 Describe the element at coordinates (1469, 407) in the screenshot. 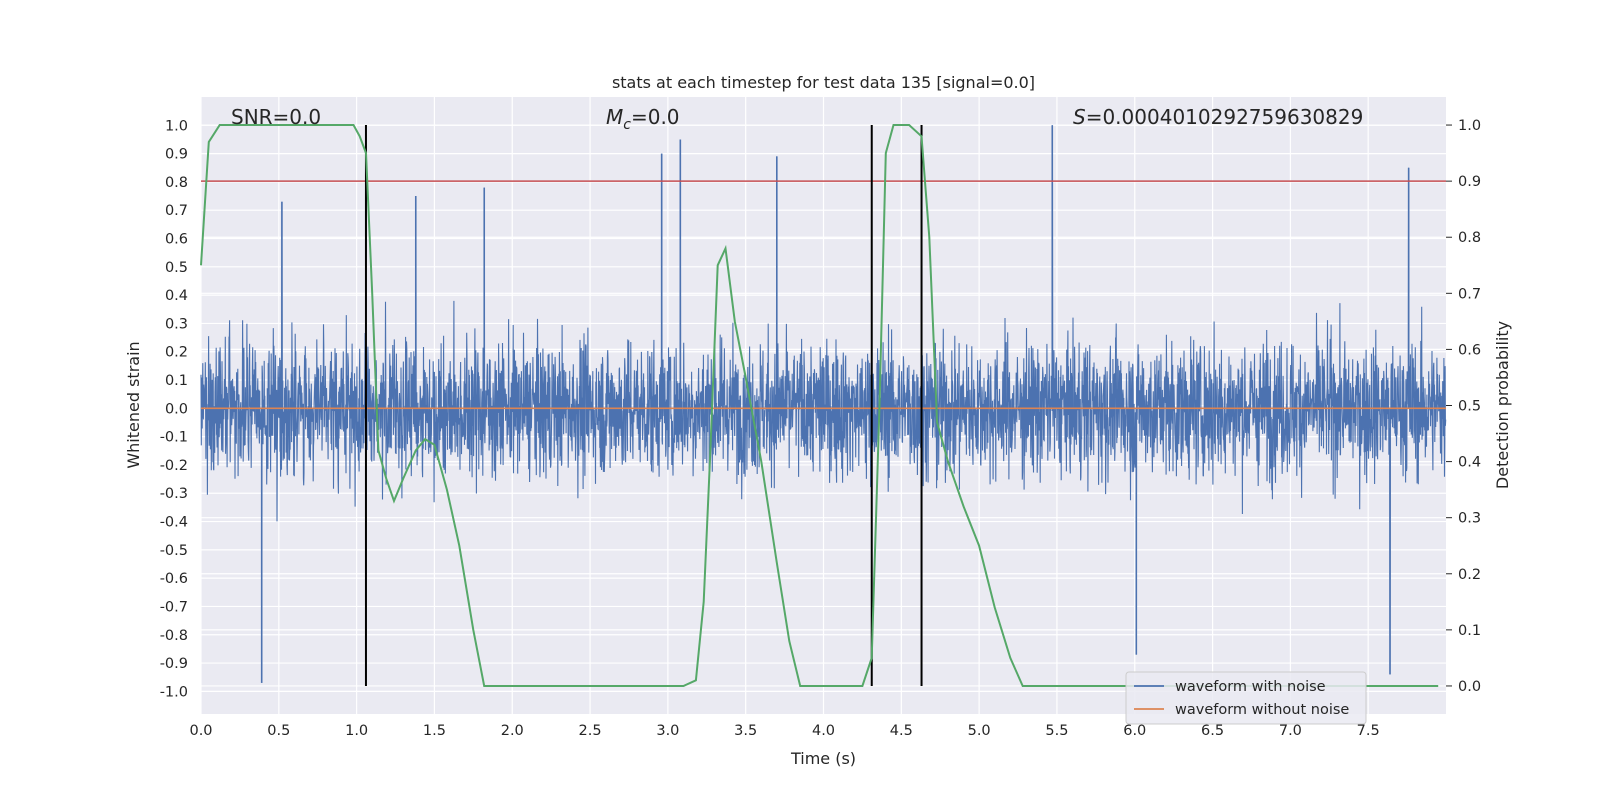

I see `y-right-tick-label: 0.5` at that location.